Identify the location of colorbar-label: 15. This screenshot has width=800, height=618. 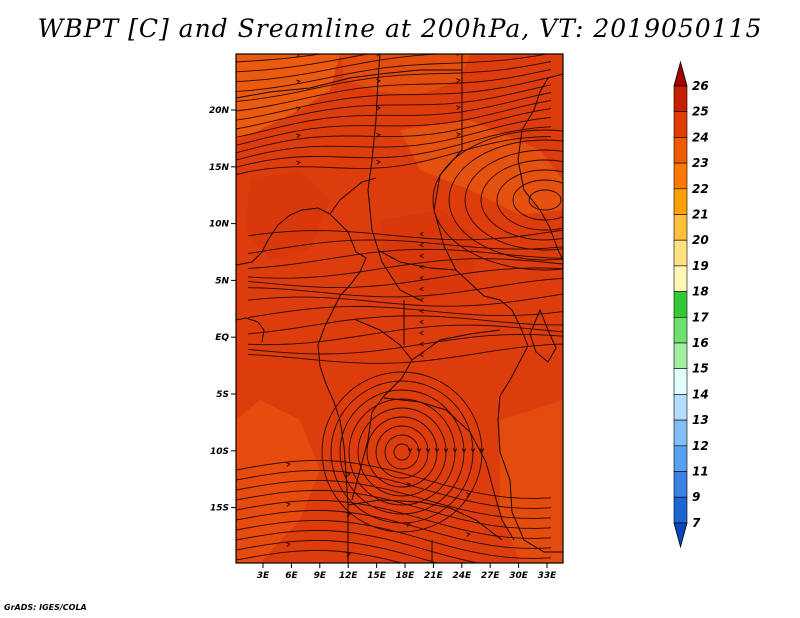
(700, 369).